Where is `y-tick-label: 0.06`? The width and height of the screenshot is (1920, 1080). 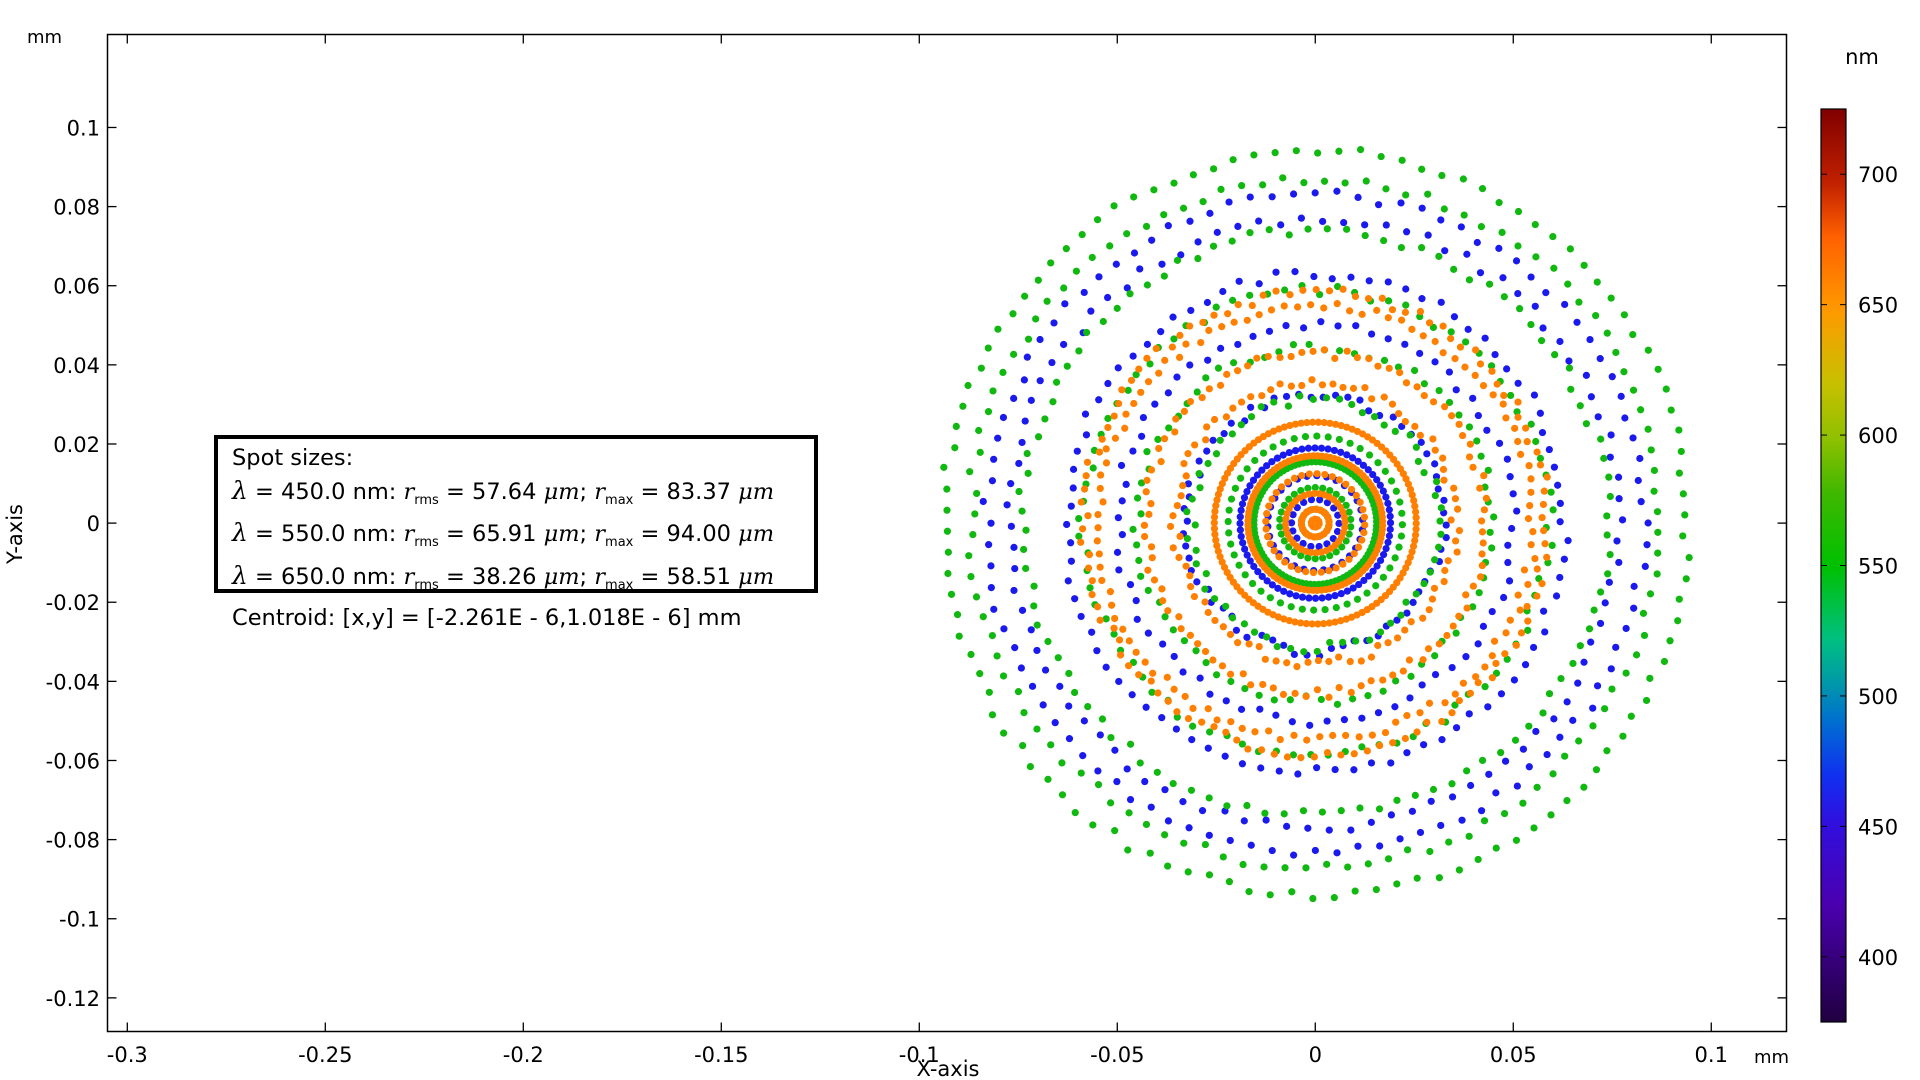
y-tick-label: 0.06 is located at coordinates (76, 287).